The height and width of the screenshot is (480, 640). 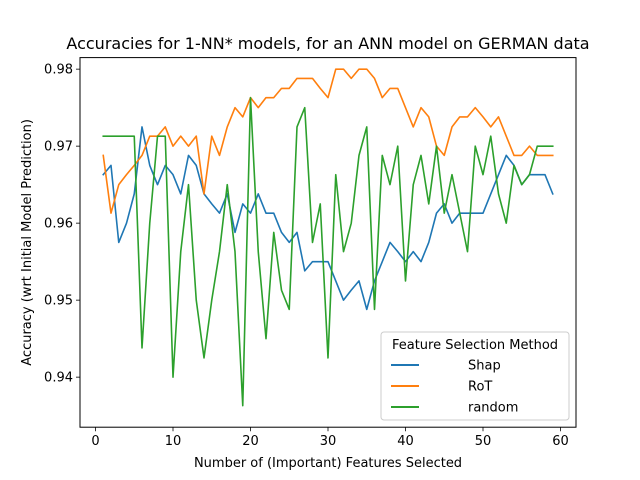 What do you see at coordinates (328, 463) in the screenshot?
I see `x-axis-label: Number of (Important) Features Selected` at bounding box center [328, 463].